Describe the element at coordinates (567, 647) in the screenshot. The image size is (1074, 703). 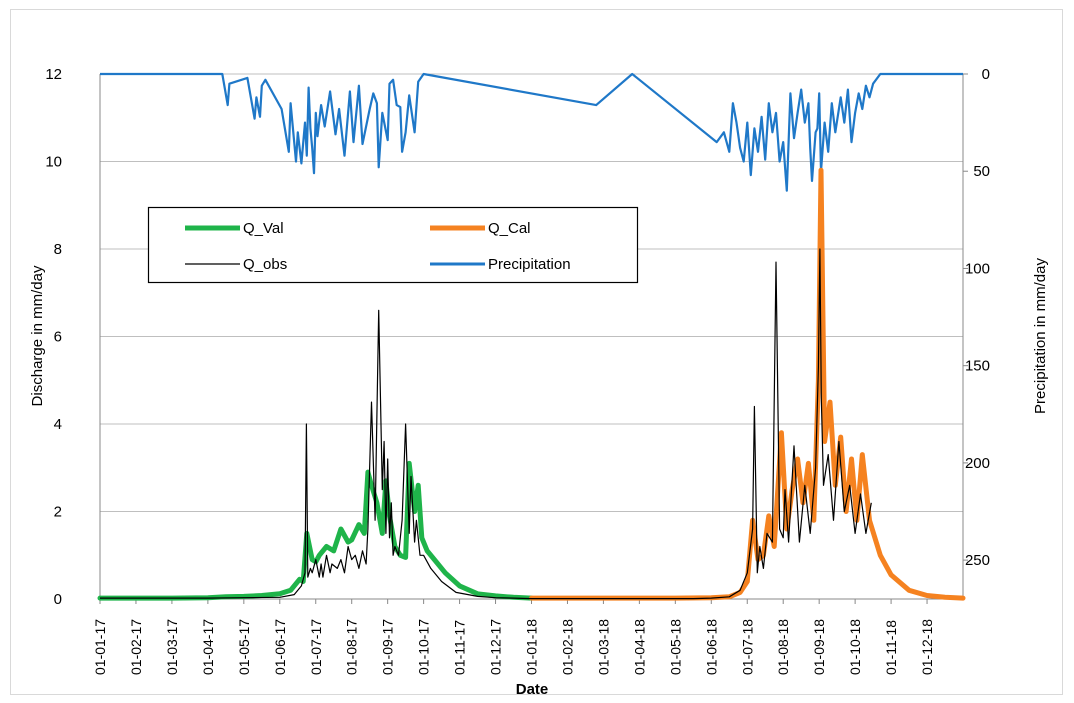
I see `x-tick-label: 01-02-18` at that location.